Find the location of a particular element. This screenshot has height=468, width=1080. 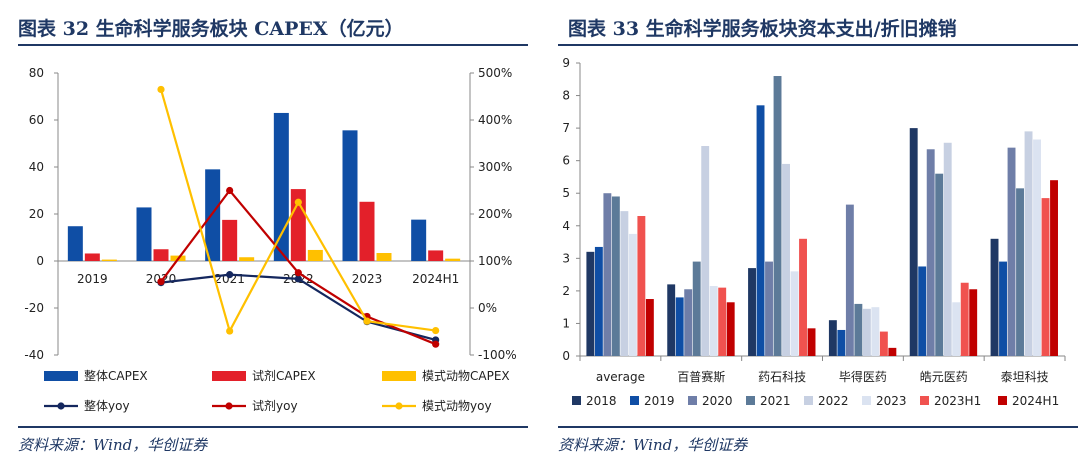

y-tick-label: -40 is located at coordinates (34, 355).